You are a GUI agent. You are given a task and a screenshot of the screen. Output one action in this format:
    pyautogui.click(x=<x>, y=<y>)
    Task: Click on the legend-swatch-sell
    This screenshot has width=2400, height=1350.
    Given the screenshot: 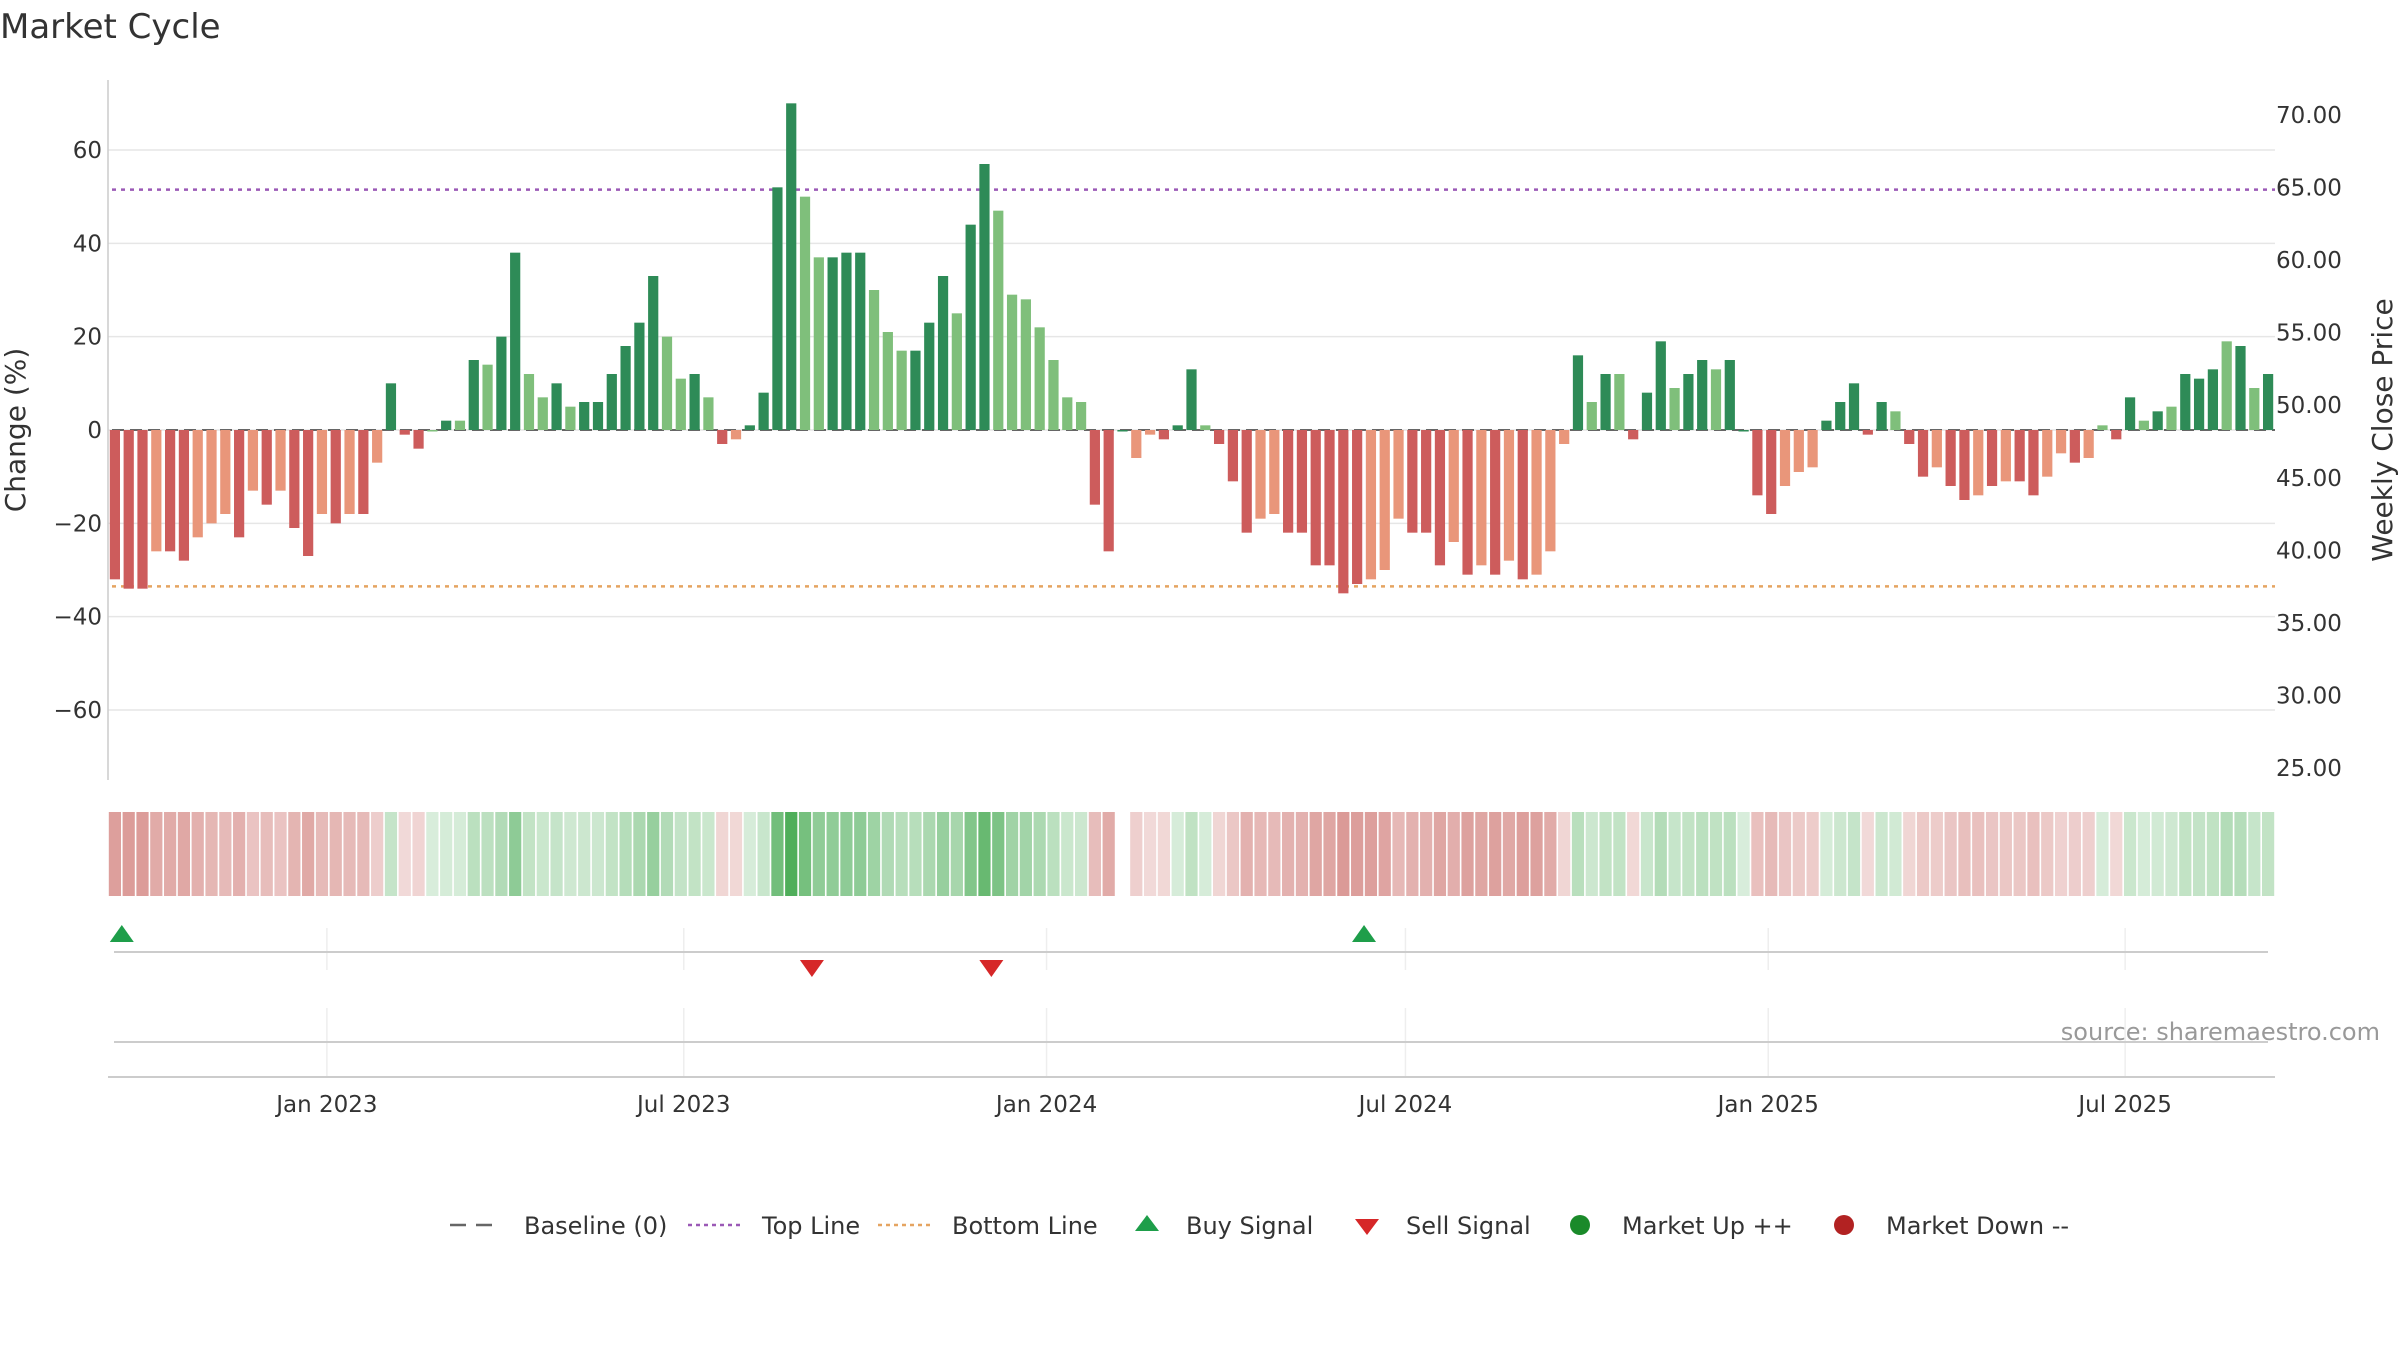 What is the action you would take?
    pyautogui.click(x=1367, y=1227)
    